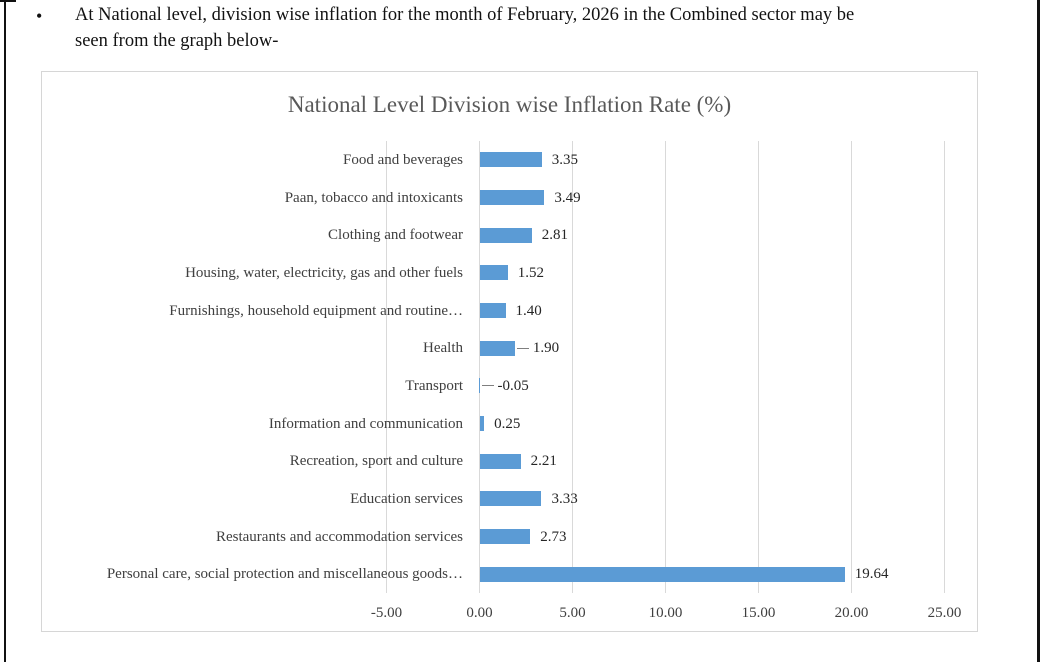  What do you see at coordinates (572, 613) in the screenshot?
I see `x-tick-label: 5.00` at bounding box center [572, 613].